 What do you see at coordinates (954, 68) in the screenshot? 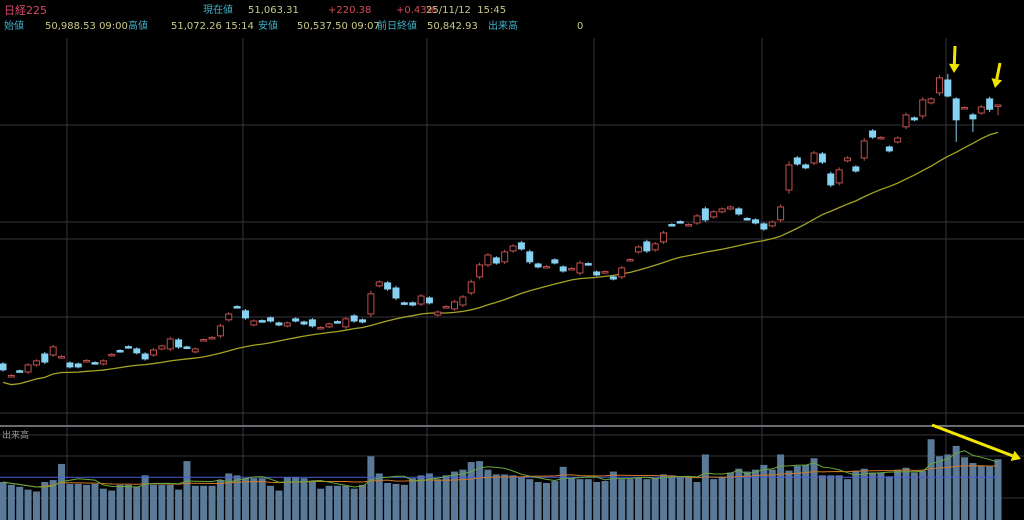
I see `arrow-head` at bounding box center [954, 68].